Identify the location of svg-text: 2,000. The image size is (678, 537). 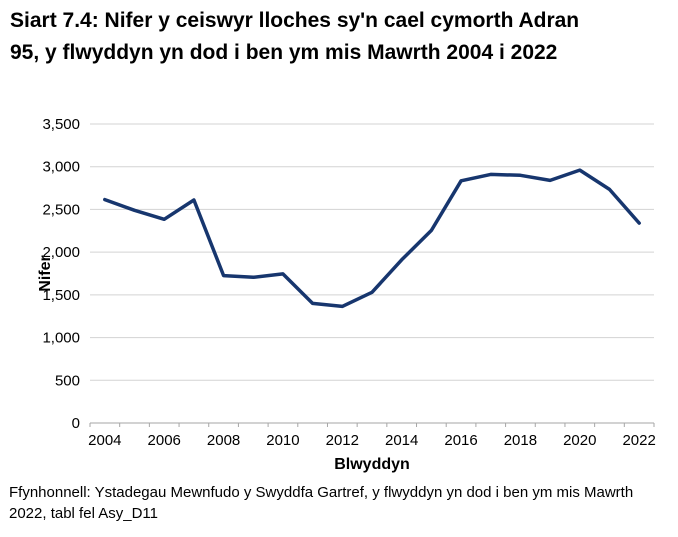
(61, 252).